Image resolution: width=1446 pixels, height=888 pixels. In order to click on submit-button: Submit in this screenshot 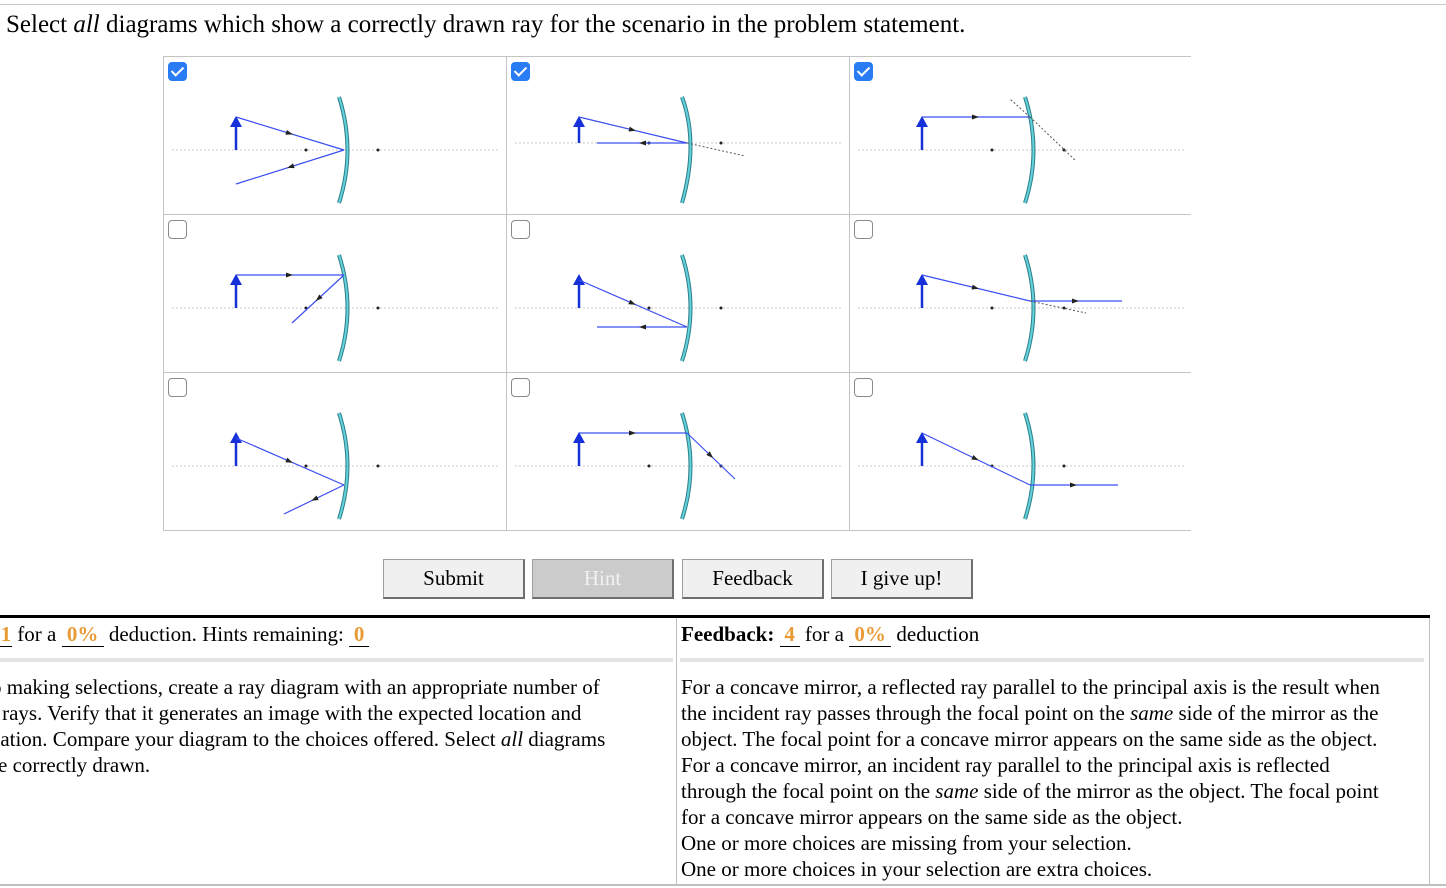, I will do `click(454, 579)`.